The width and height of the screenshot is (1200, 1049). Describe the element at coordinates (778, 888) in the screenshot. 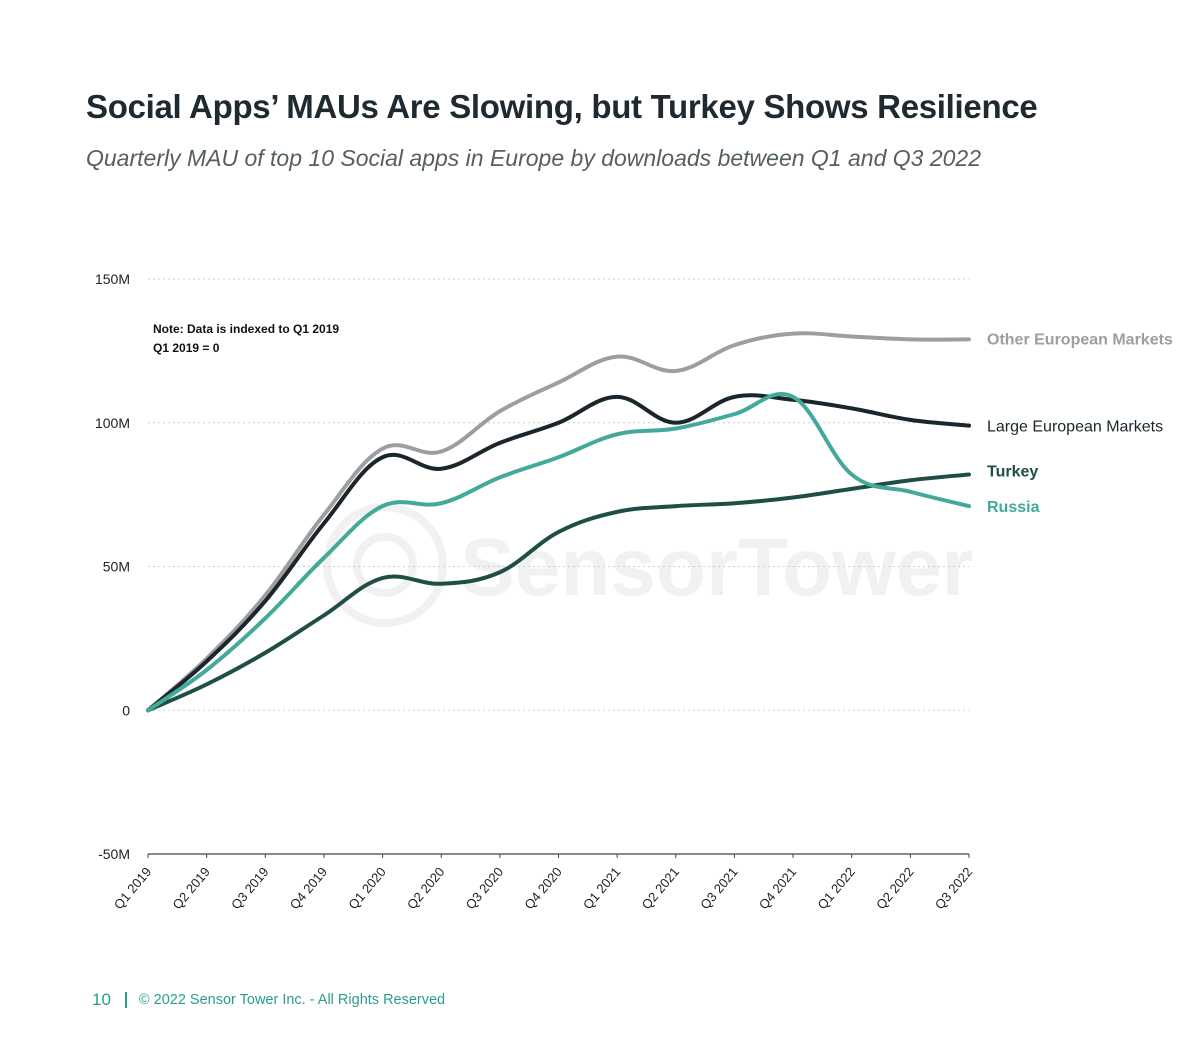

I see `x-tick-label: Q4 2021` at that location.